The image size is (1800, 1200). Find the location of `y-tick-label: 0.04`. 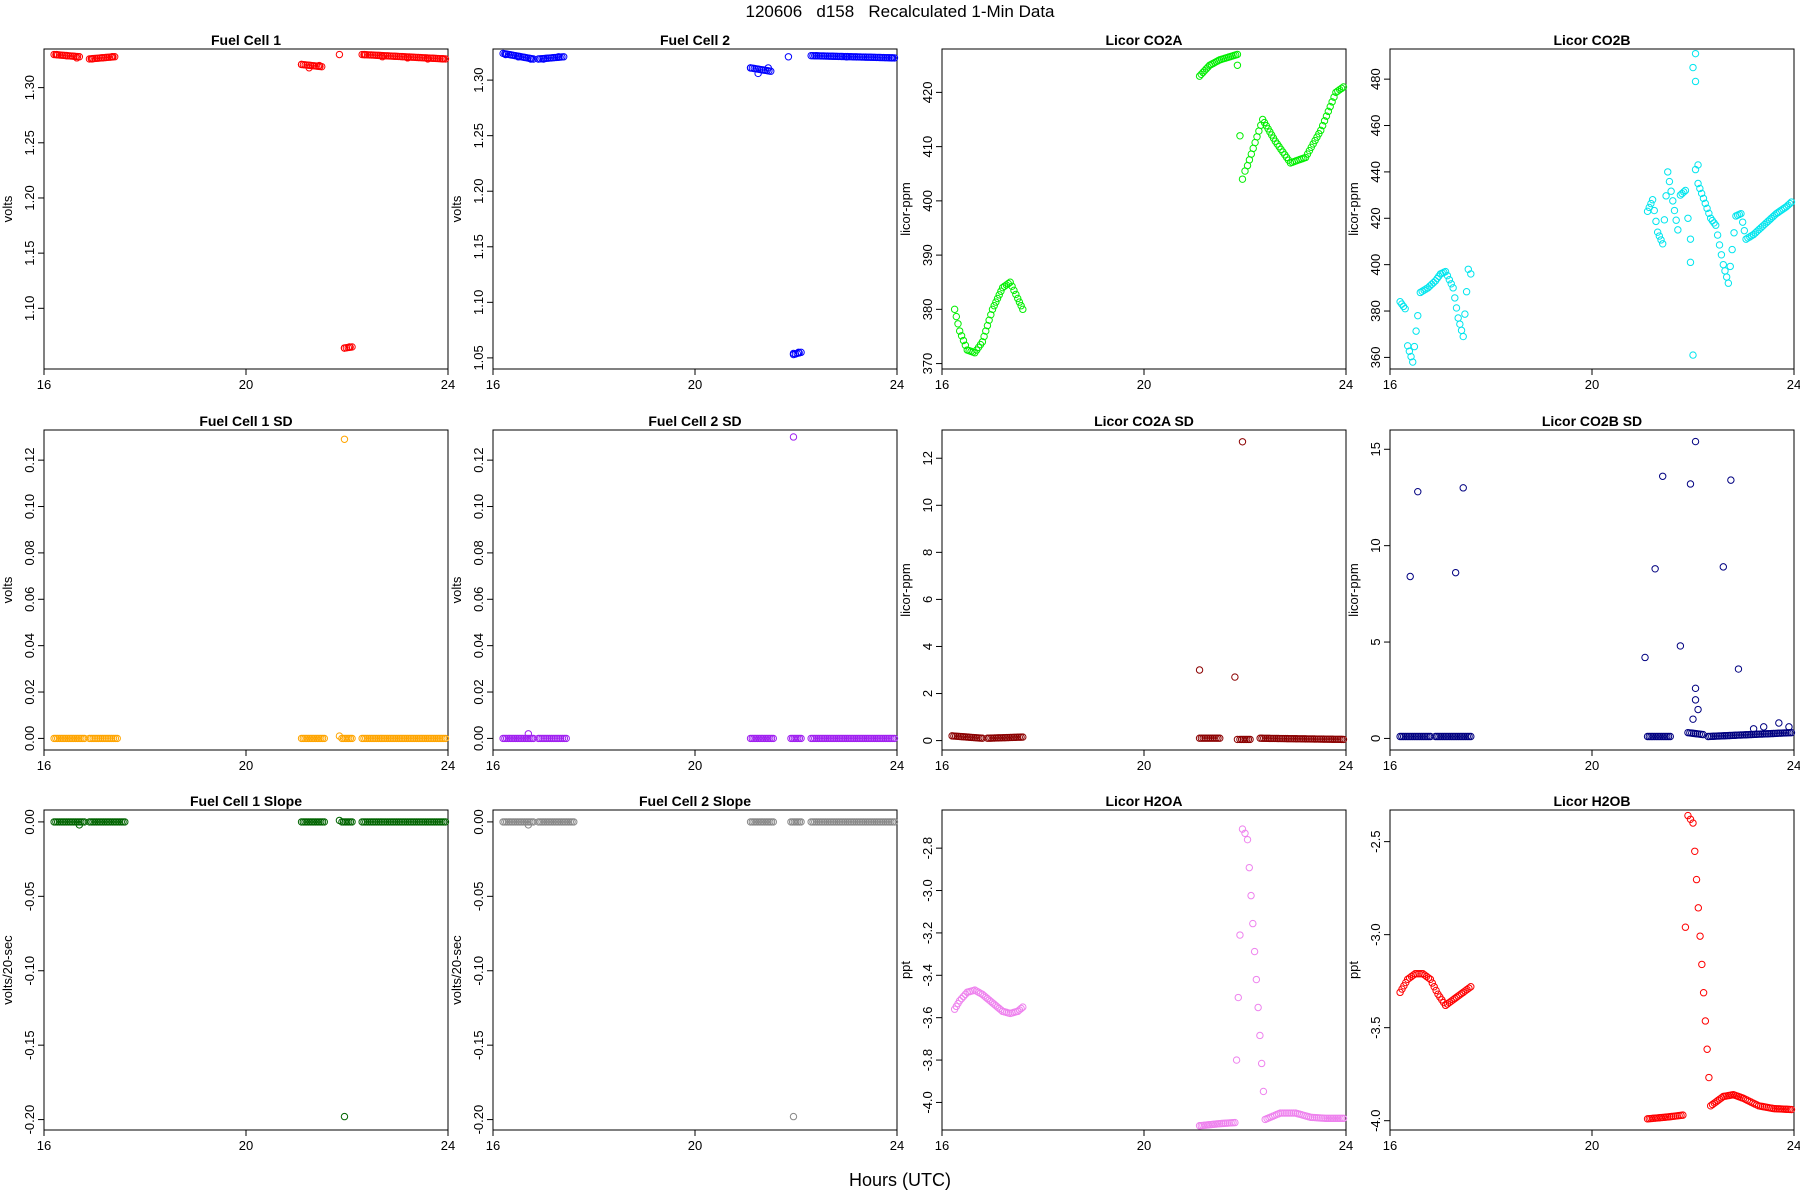

y-tick-label: 0.04 is located at coordinates (478, 645).